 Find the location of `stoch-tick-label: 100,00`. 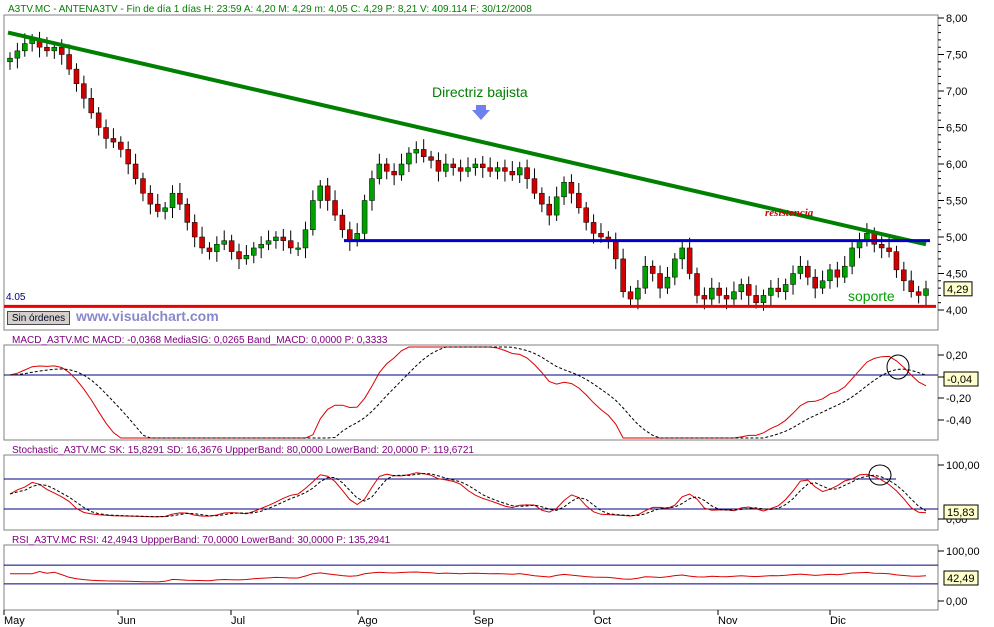

stoch-tick-label: 100,00 is located at coordinates (963, 466).